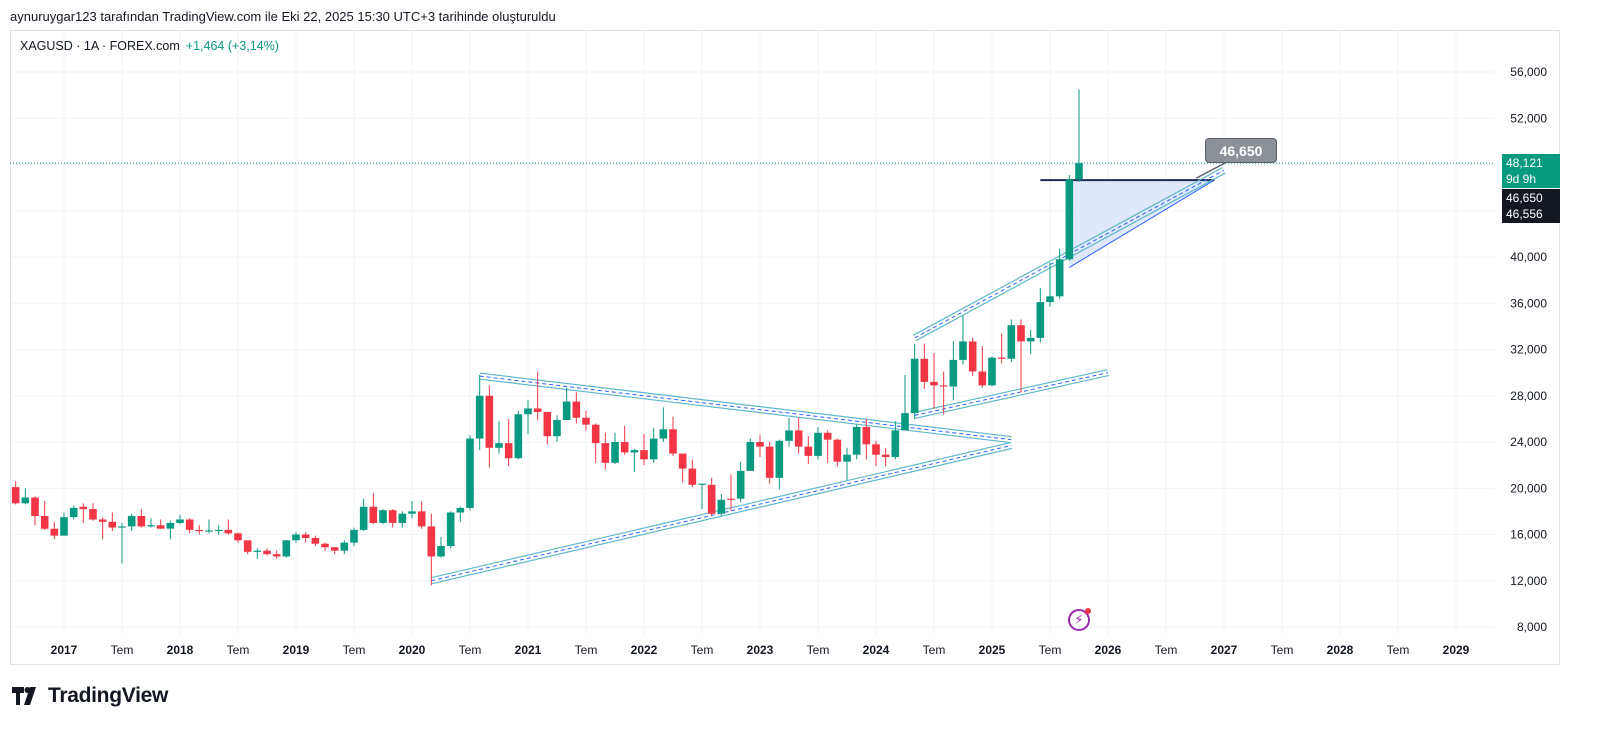 The width and height of the screenshot is (1600, 745). I want to click on time-tick-label: 2020, so click(412, 650).